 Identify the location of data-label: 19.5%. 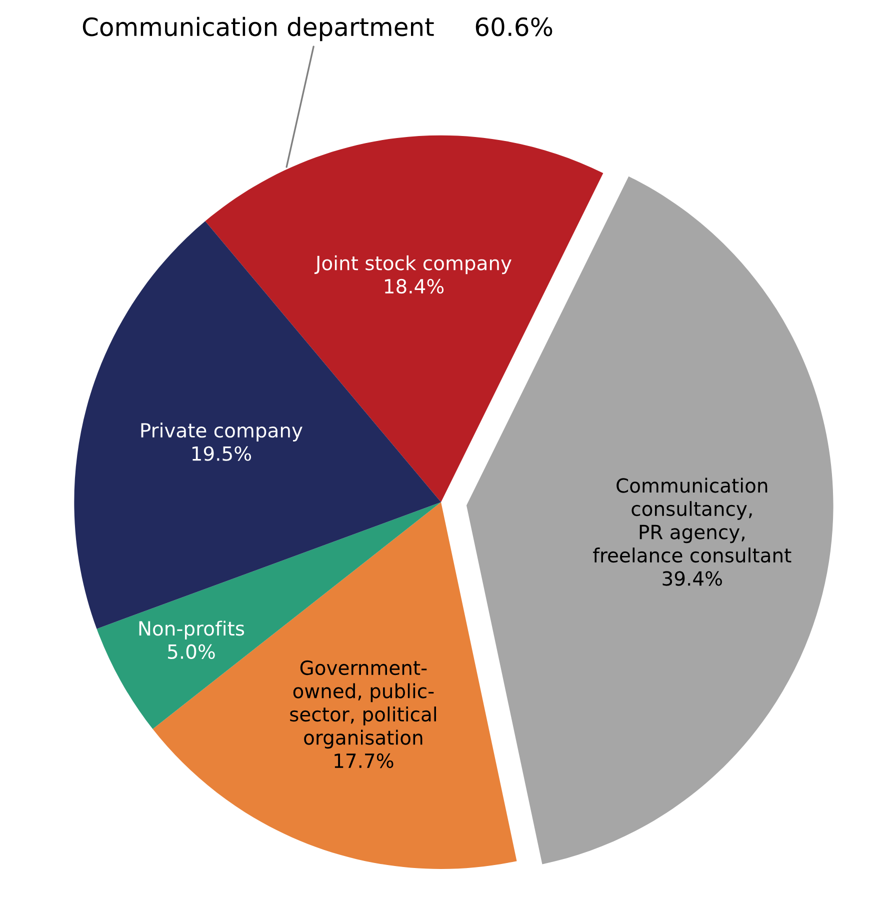
(222, 453).